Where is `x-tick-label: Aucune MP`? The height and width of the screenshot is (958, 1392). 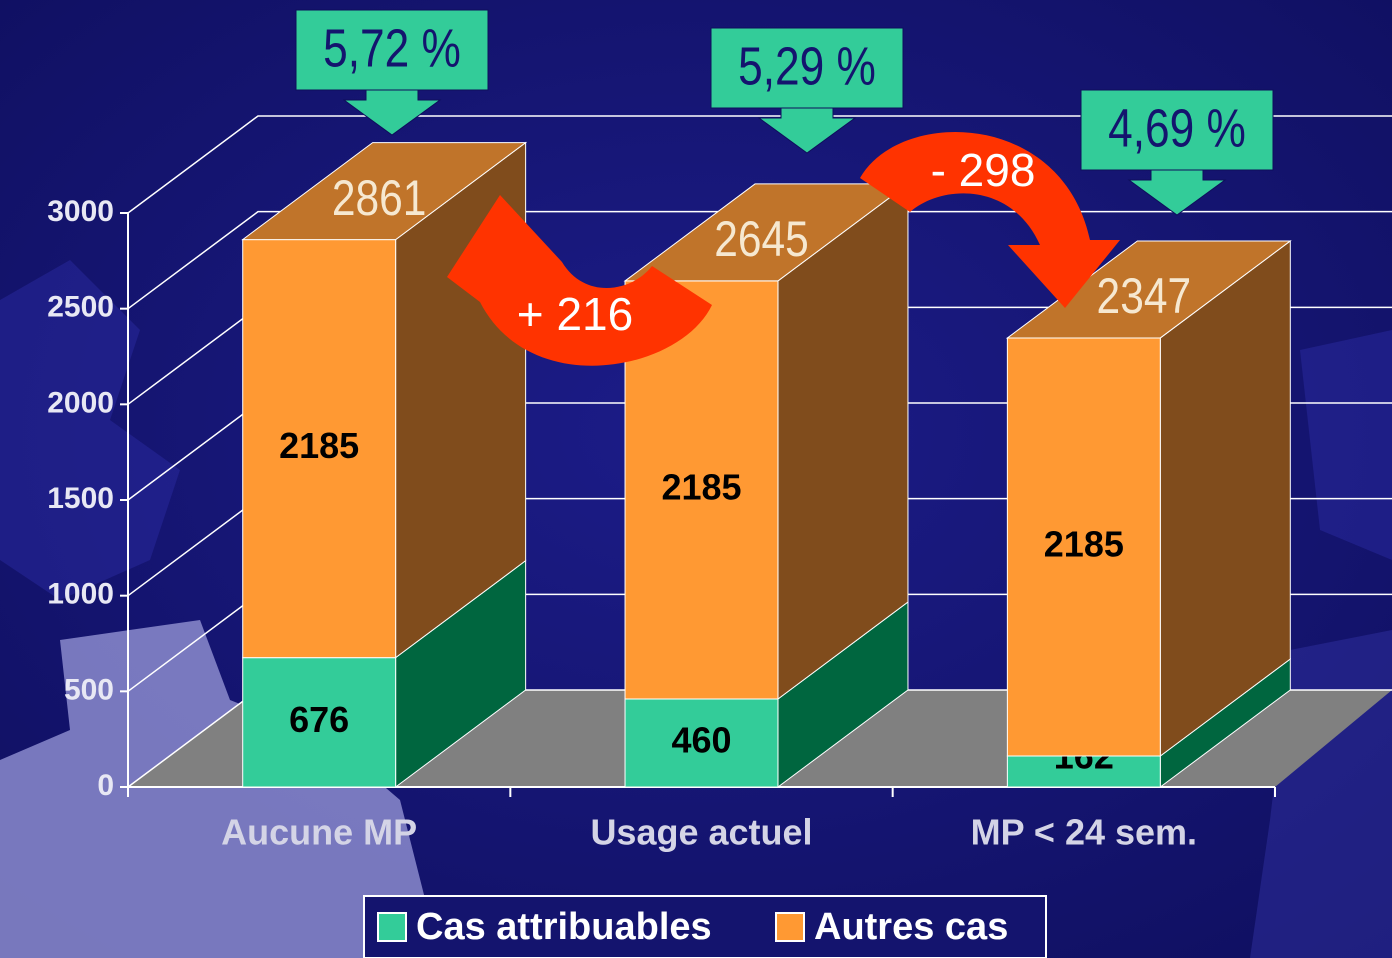
x-tick-label: Aucune MP is located at coordinates (319, 832).